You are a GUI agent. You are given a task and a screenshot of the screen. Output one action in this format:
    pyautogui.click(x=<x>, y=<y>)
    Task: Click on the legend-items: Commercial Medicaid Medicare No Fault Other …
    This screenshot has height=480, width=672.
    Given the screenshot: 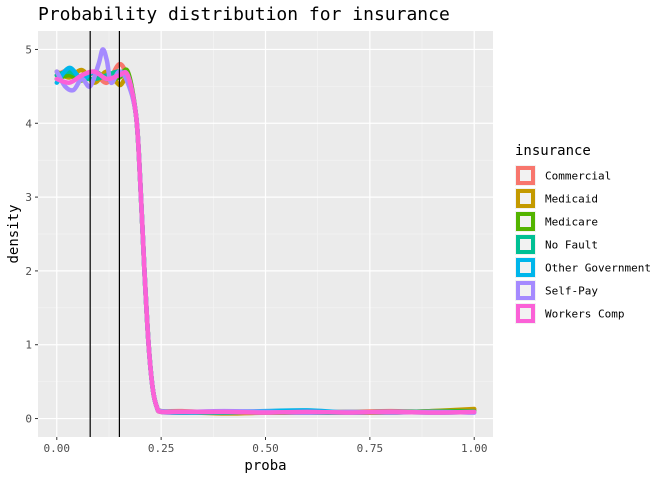 What is the action you would take?
    pyautogui.click(x=583, y=244)
    